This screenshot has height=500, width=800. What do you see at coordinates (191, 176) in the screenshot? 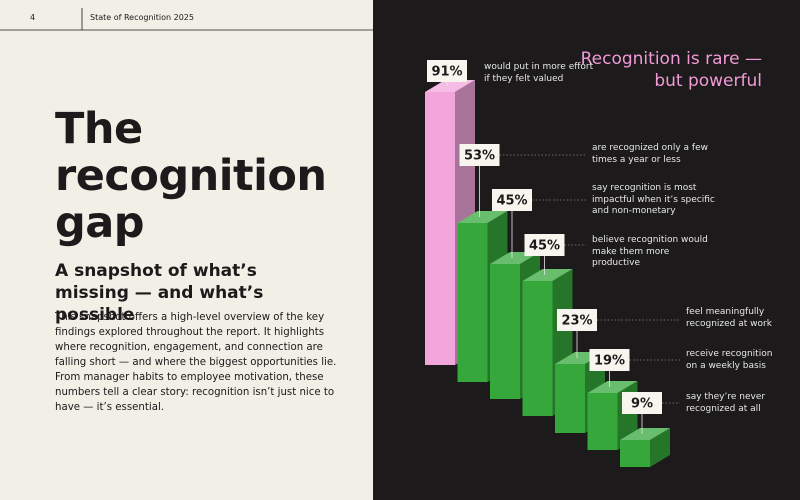
I see `page-title: The recognition gap` at bounding box center [191, 176].